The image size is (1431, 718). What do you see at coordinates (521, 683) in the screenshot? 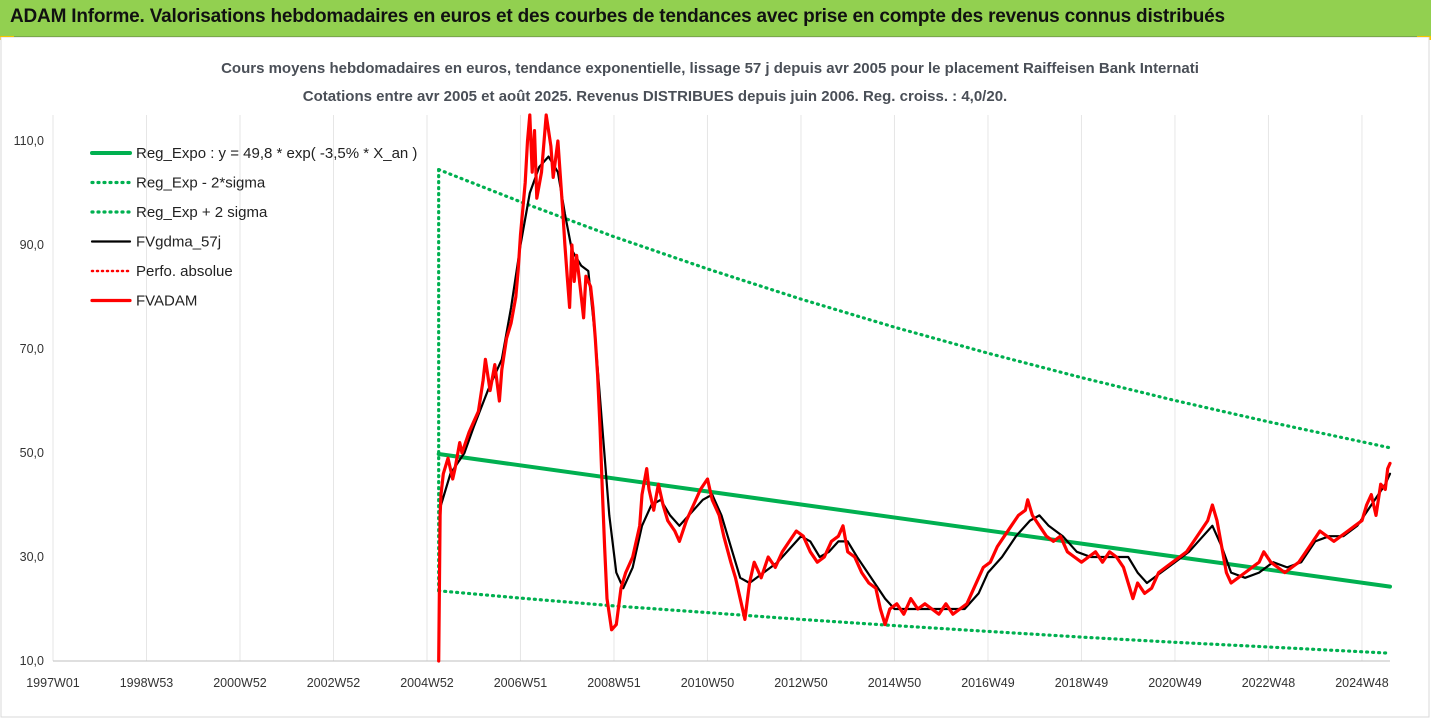
I see `x-tick-label: 2006W51` at bounding box center [521, 683].